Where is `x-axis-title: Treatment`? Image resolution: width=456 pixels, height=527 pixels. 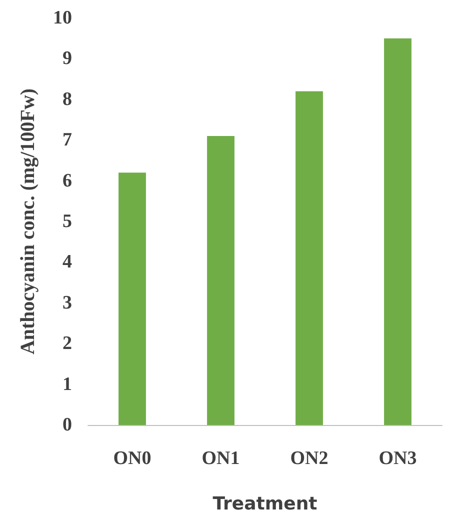
x-axis-title: Treatment is located at coordinates (265, 504).